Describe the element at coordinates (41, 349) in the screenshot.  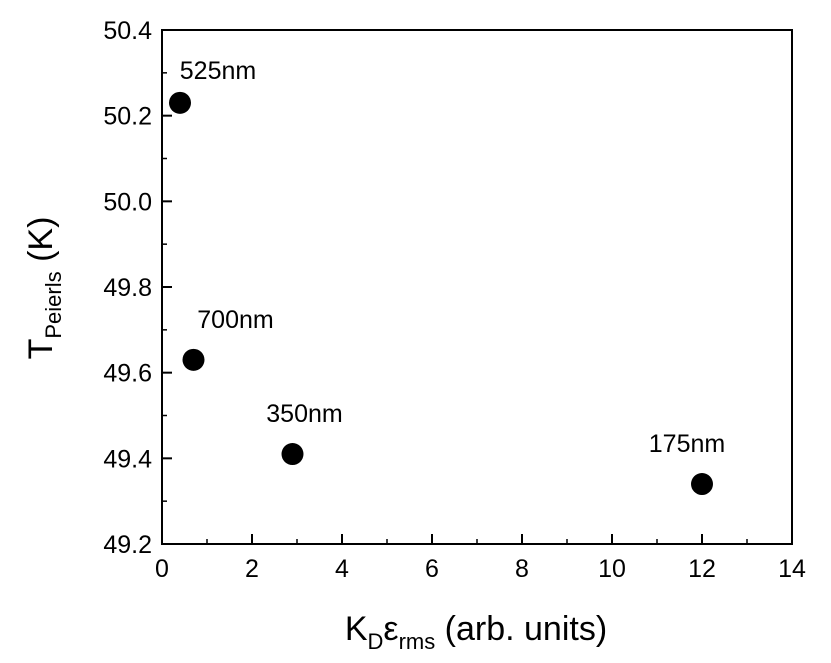
I see `y-axis-title-main: T` at that location.